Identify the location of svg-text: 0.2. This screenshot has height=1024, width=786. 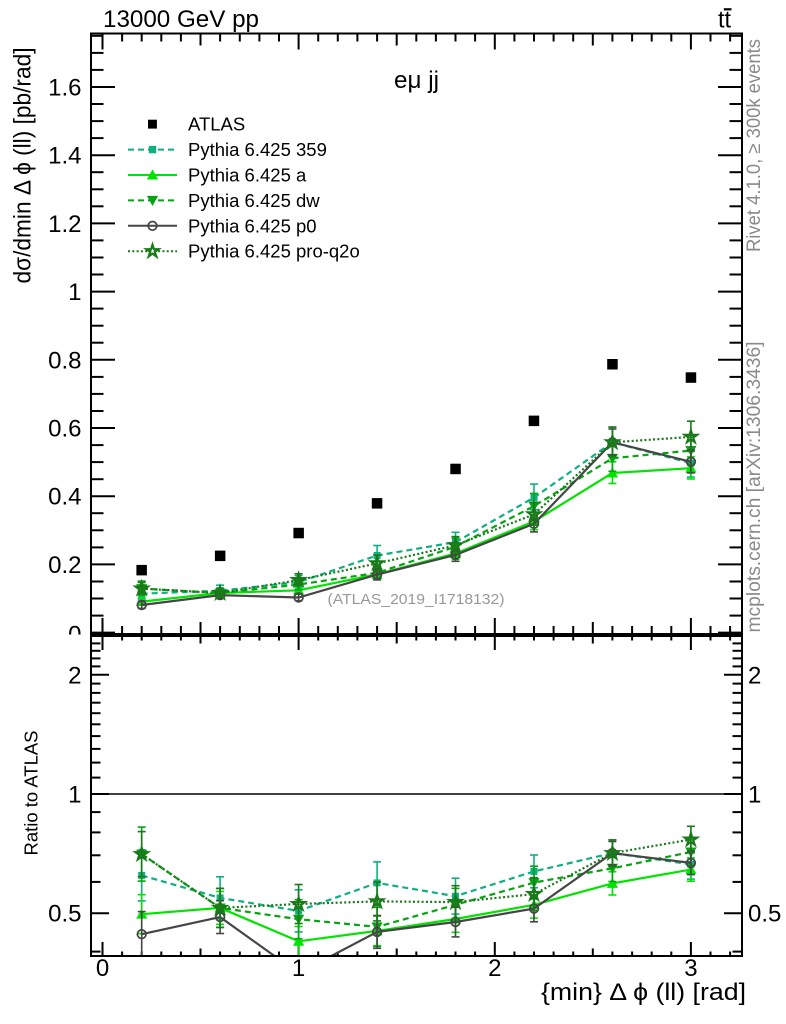
(64, 565).